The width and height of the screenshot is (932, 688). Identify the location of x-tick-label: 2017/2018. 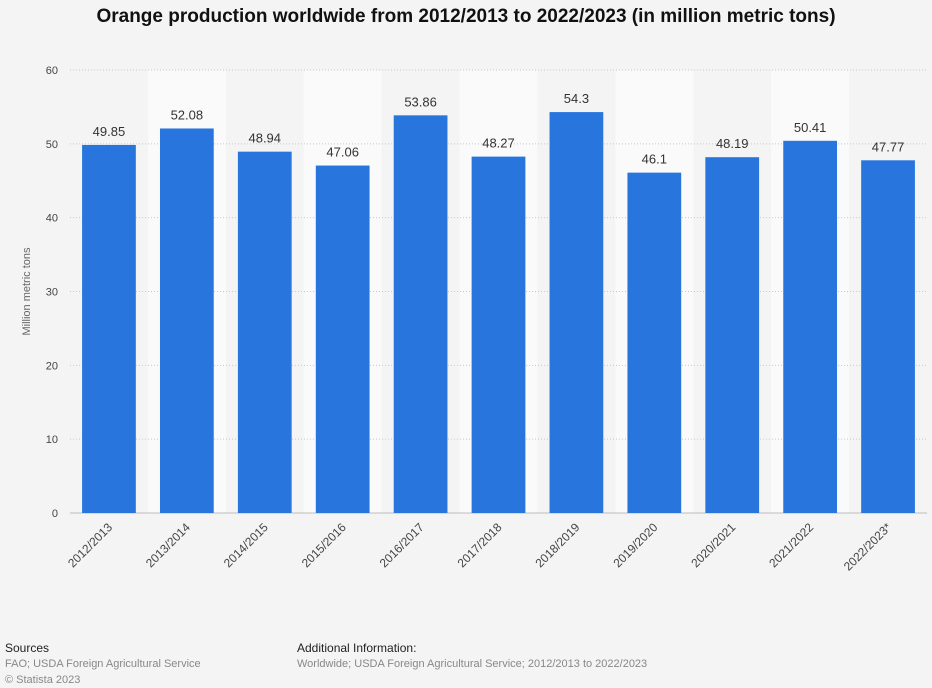
(480, 545).